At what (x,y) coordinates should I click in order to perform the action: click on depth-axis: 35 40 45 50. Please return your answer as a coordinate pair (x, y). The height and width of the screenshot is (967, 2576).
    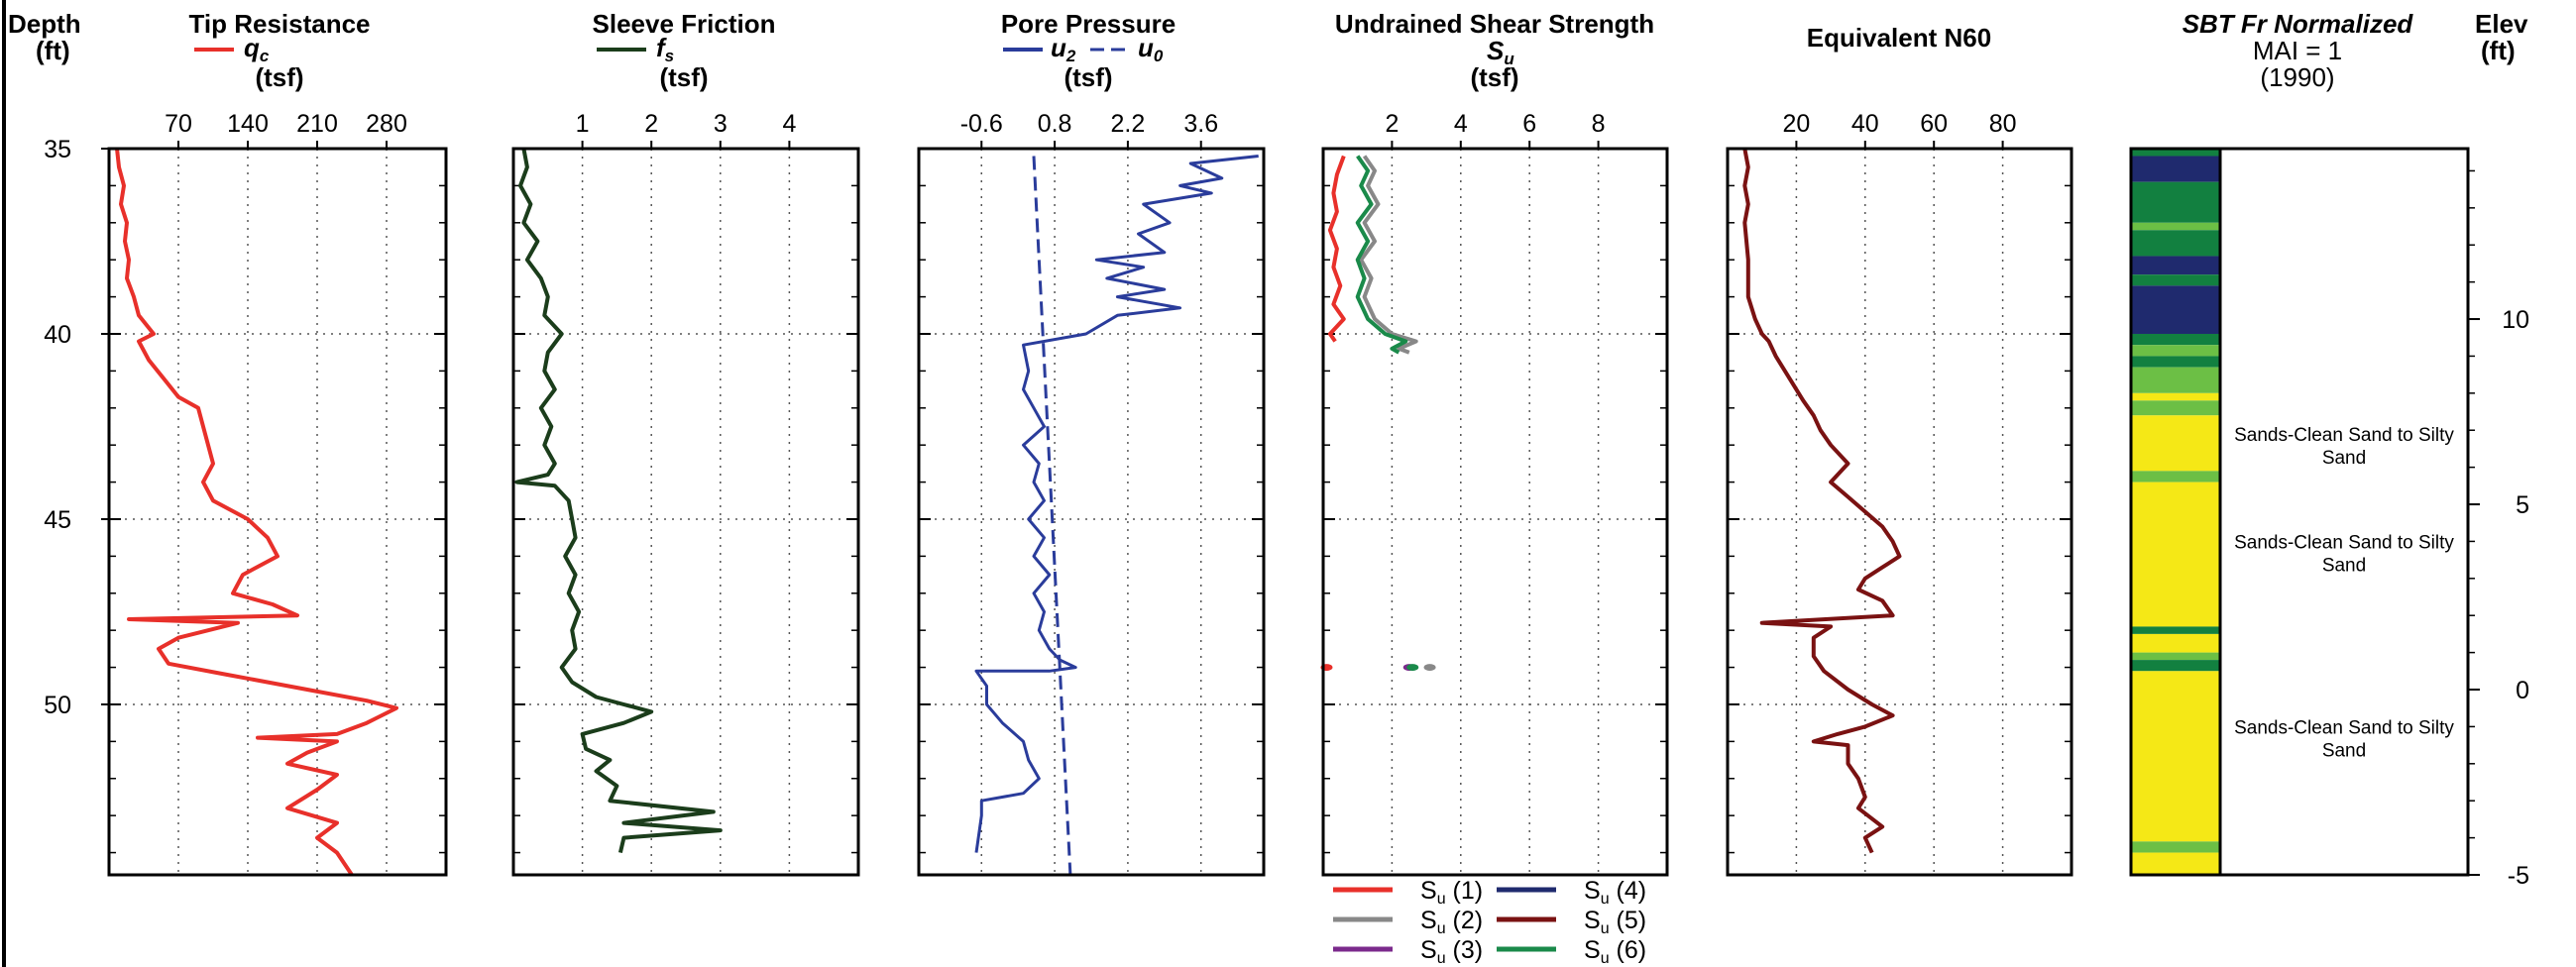
    Looking at the image, I should click on (76, 427).